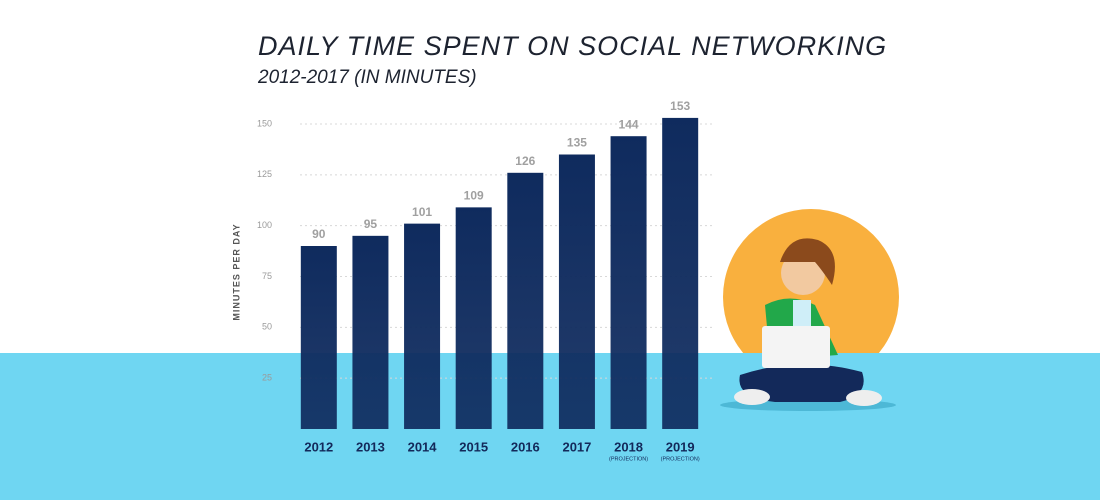  Describe the element at coordinates (802, 315) in the screenshot. I see `undershirt` at that location.